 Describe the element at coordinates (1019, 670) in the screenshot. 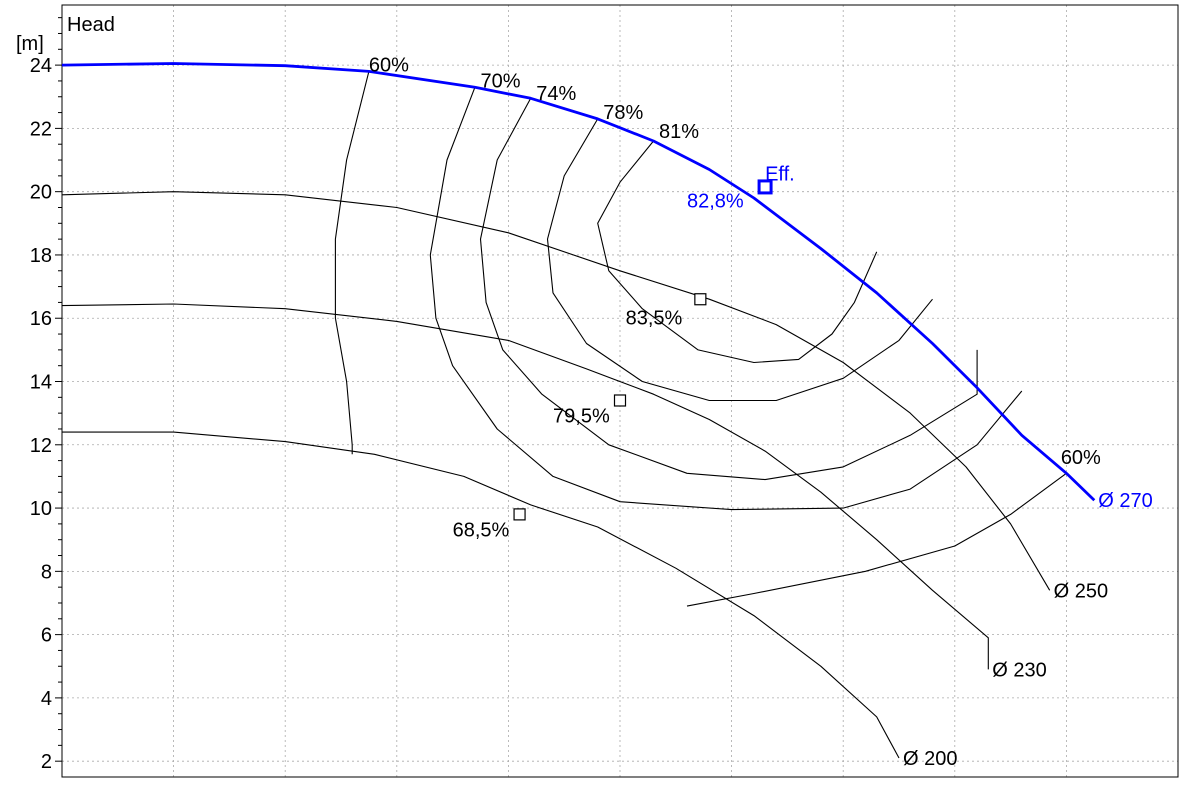

I see `curve-end-label: Ø 230` at that location.